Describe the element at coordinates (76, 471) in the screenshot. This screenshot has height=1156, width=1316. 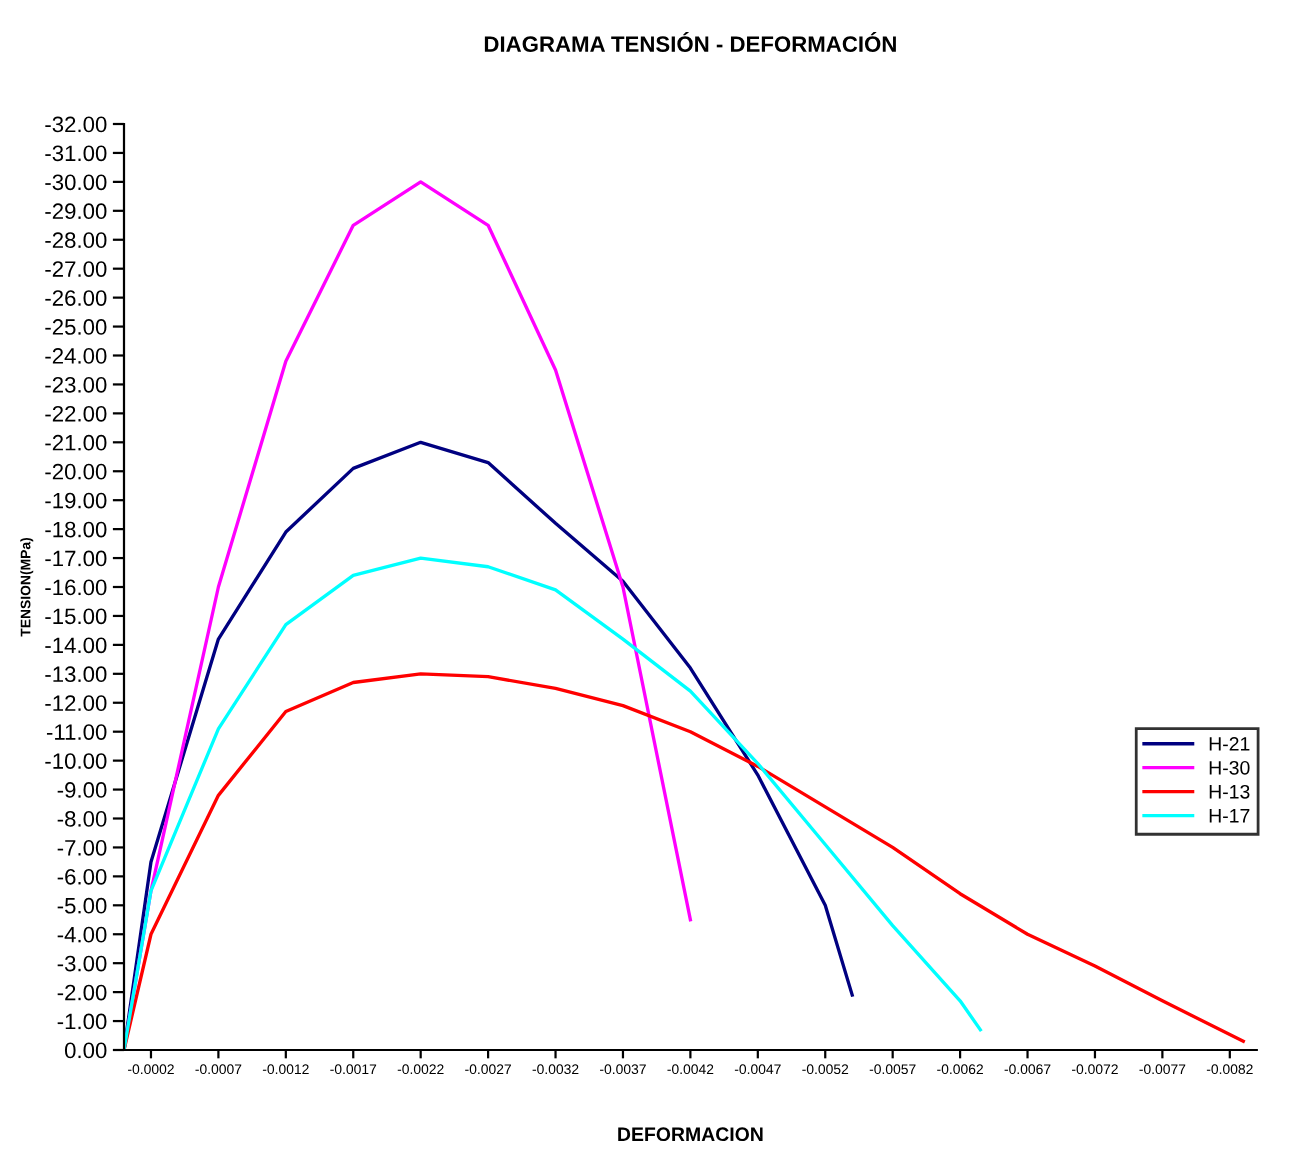
I see `y-tick-label: -20.00` at that location.